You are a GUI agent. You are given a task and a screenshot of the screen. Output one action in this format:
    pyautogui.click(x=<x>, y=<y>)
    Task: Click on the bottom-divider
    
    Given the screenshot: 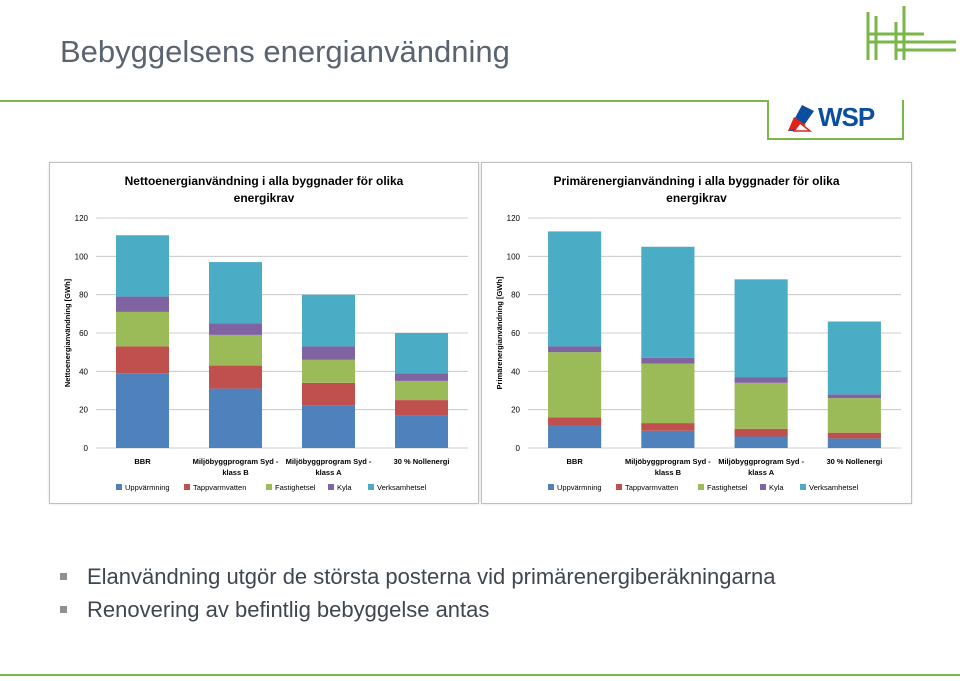 What is the action you would take?
    pyautogui.click(x=480, y=675)
    